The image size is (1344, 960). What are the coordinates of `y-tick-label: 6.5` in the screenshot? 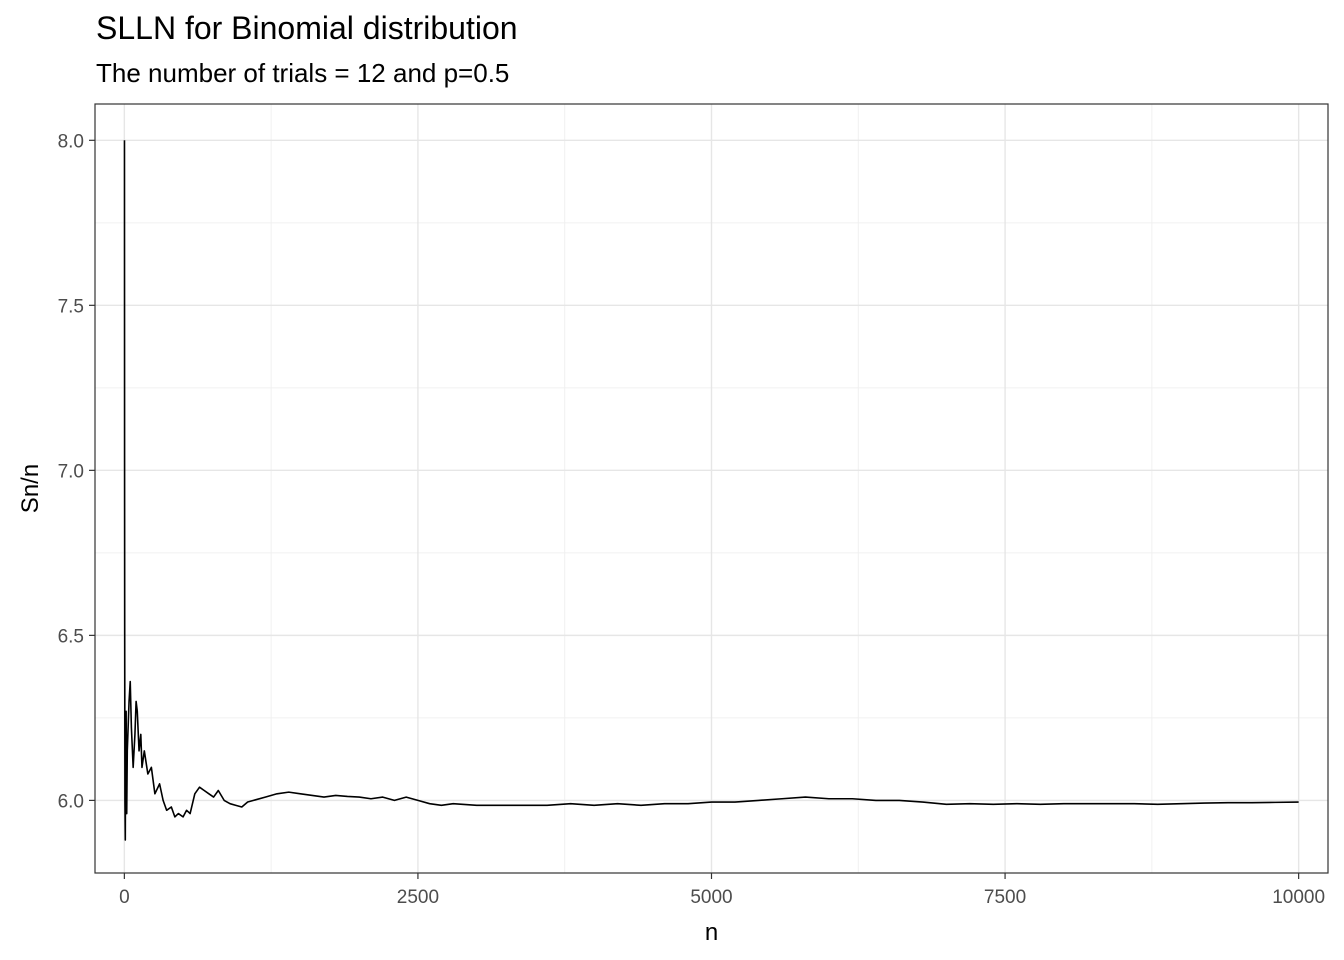 It's located at (71, 636).